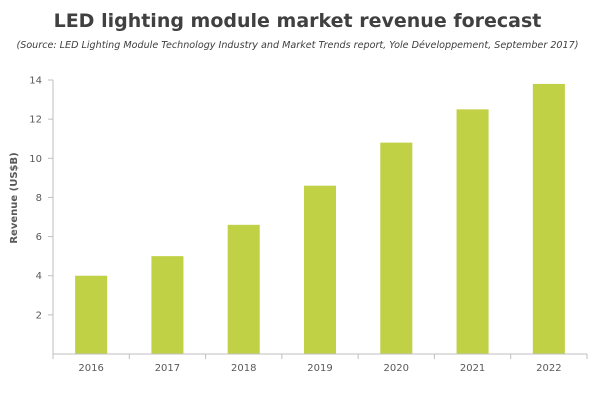 This screenshot has height=417, width=595. Describe the element at coordinates (548, 368) in the screenshot. I see `x-tick-label: 2022` at that location.